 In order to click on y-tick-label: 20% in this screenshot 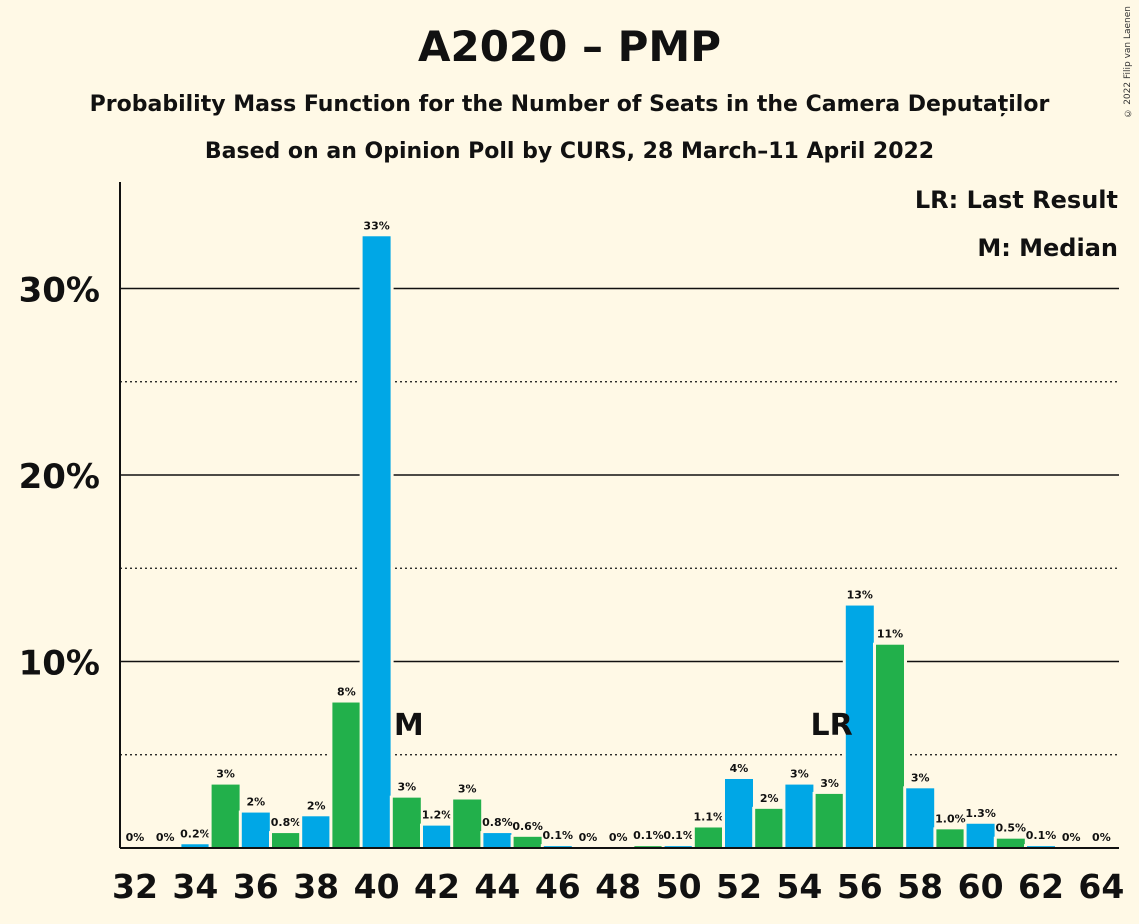, I will do `click(59, 477)`.